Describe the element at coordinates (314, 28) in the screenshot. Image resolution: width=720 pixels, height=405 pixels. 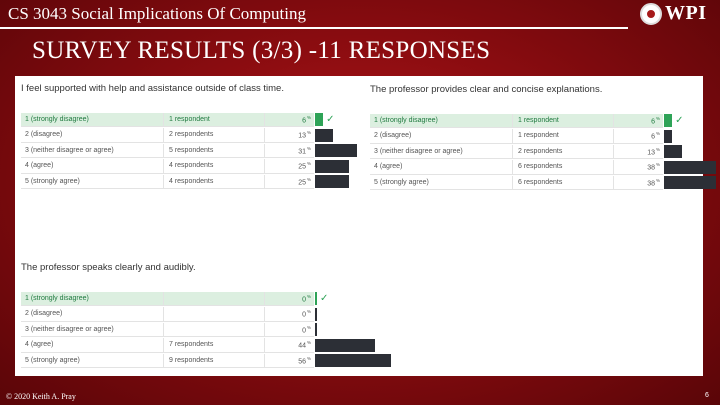
I see `header-rule` at that location.